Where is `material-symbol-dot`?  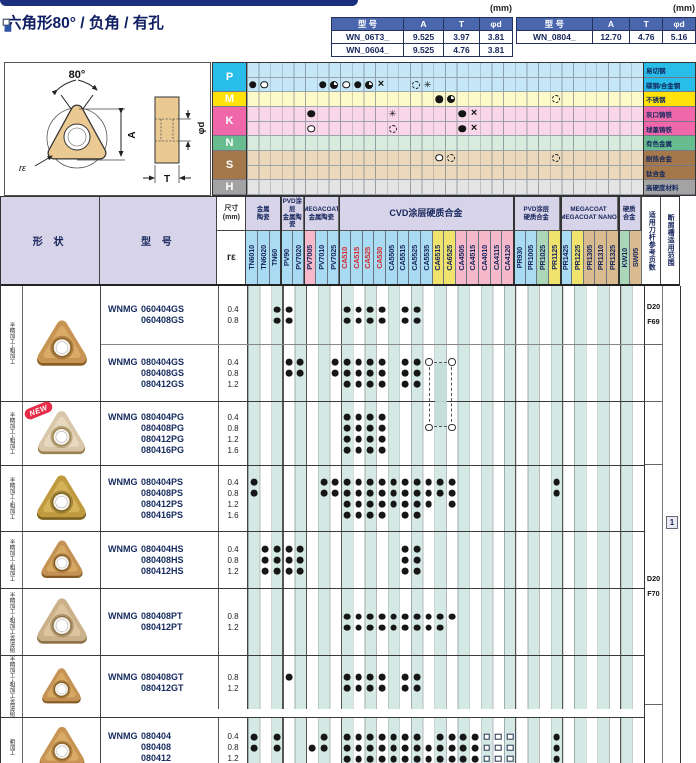
material-symbol-dot is located at coordinates (253, 84).